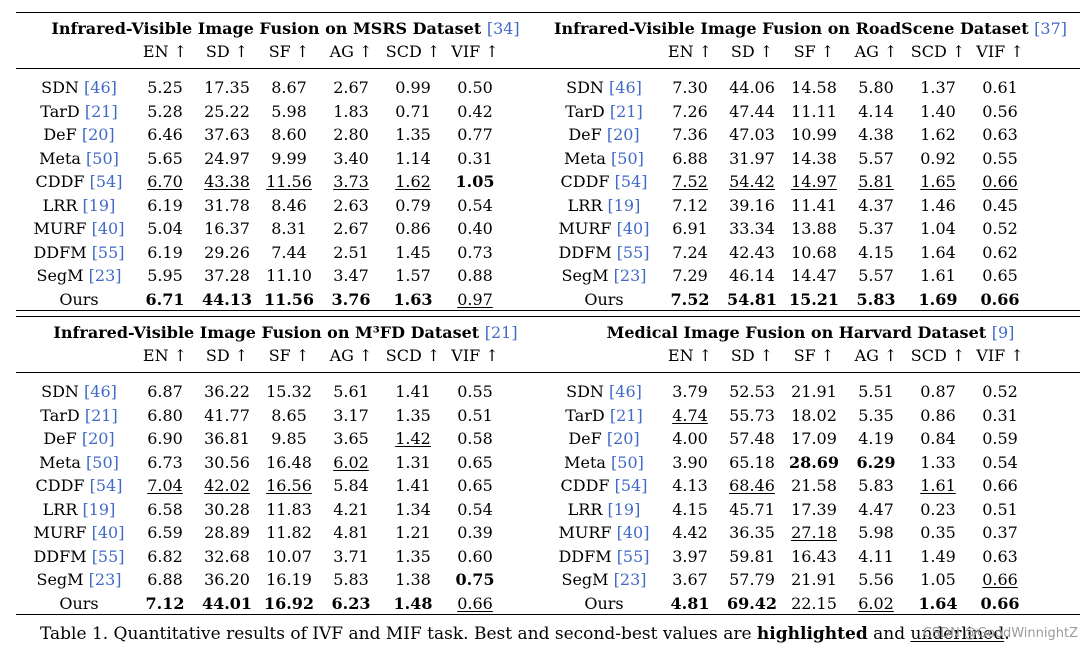  What do you see at coordinates (79, 229) in the screenshot?
I see `method-name-cell: MURF [40]` at bounding box center [79, 229].